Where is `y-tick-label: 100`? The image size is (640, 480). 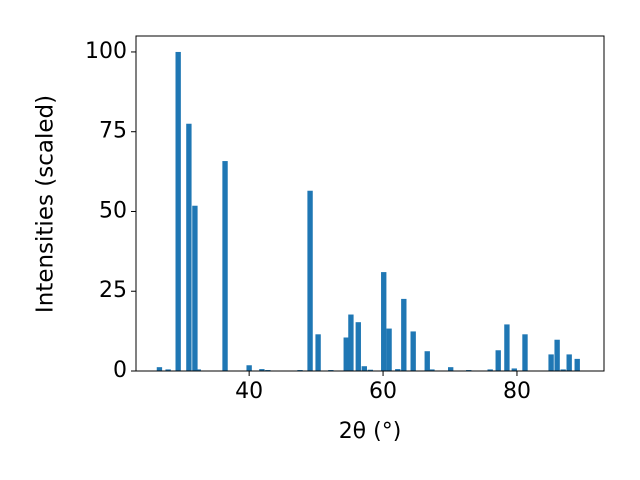
y-tick-label: 100 is located at coordinates (106, 51).